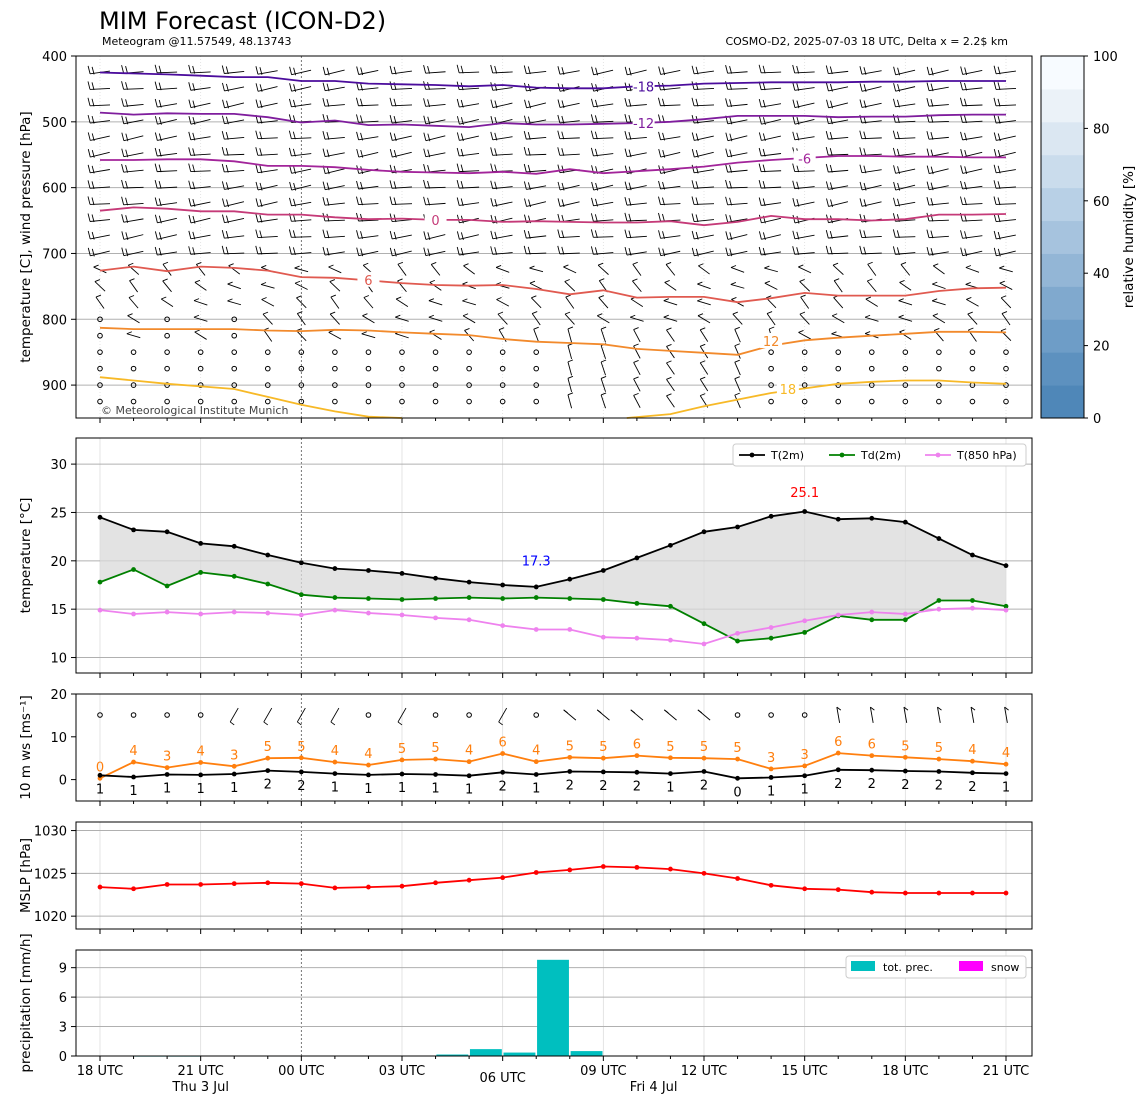 Image resolution: width=1148 pixels, height=1105 pixels. I want to click on x-tick-label: 03 UTC, so click(402, 1071).